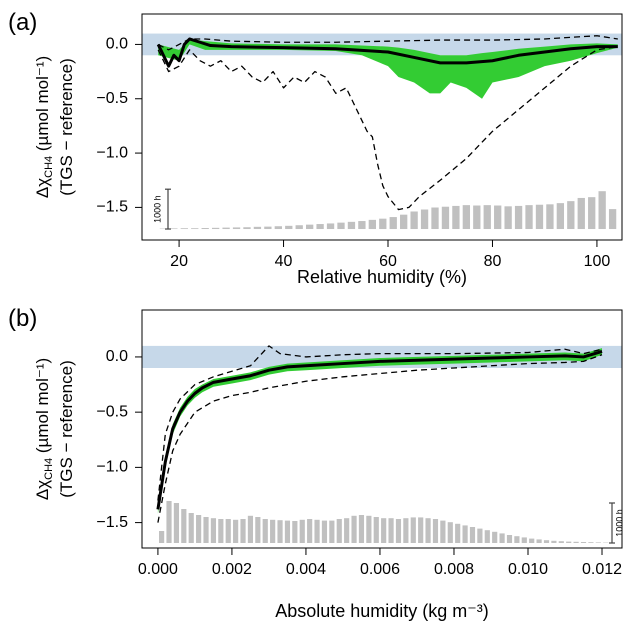  What do you see at coordinates (22, 318) in the screenshot?
I see `panel-label: (b)` at bounding box center [22, 318].